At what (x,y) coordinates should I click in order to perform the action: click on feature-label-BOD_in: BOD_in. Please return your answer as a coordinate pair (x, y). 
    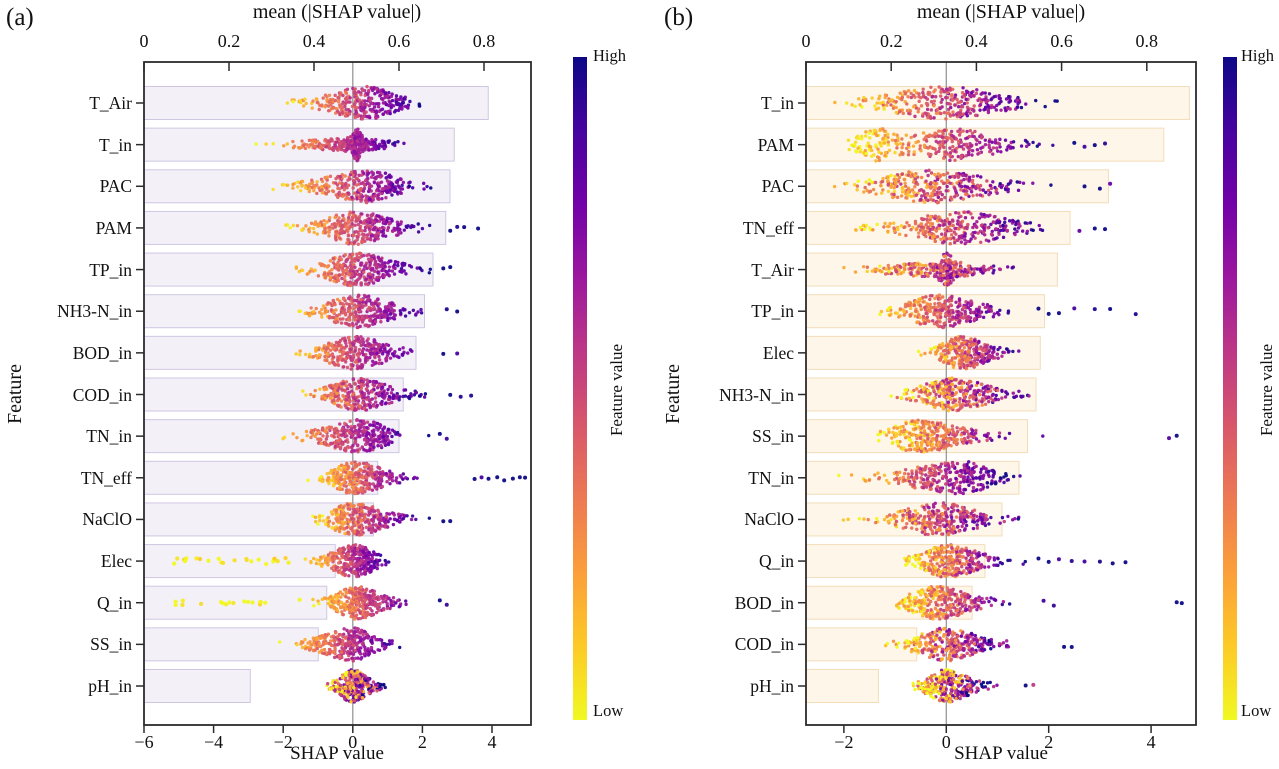
    Looking at the image, I should click on (764, 602).